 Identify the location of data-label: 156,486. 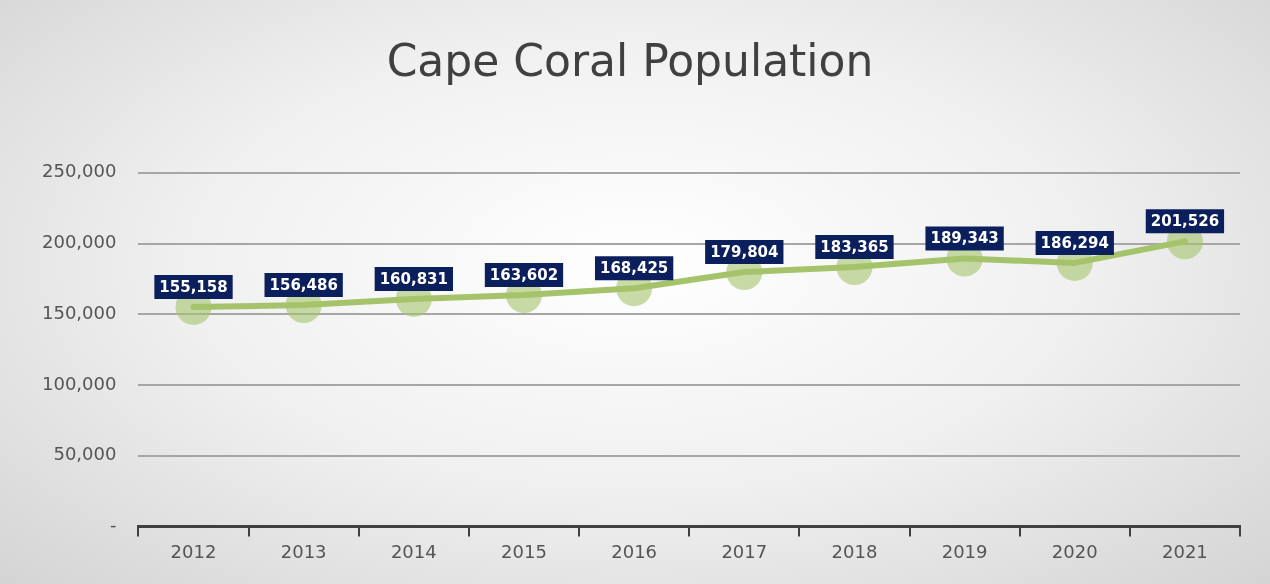
(303, 284).